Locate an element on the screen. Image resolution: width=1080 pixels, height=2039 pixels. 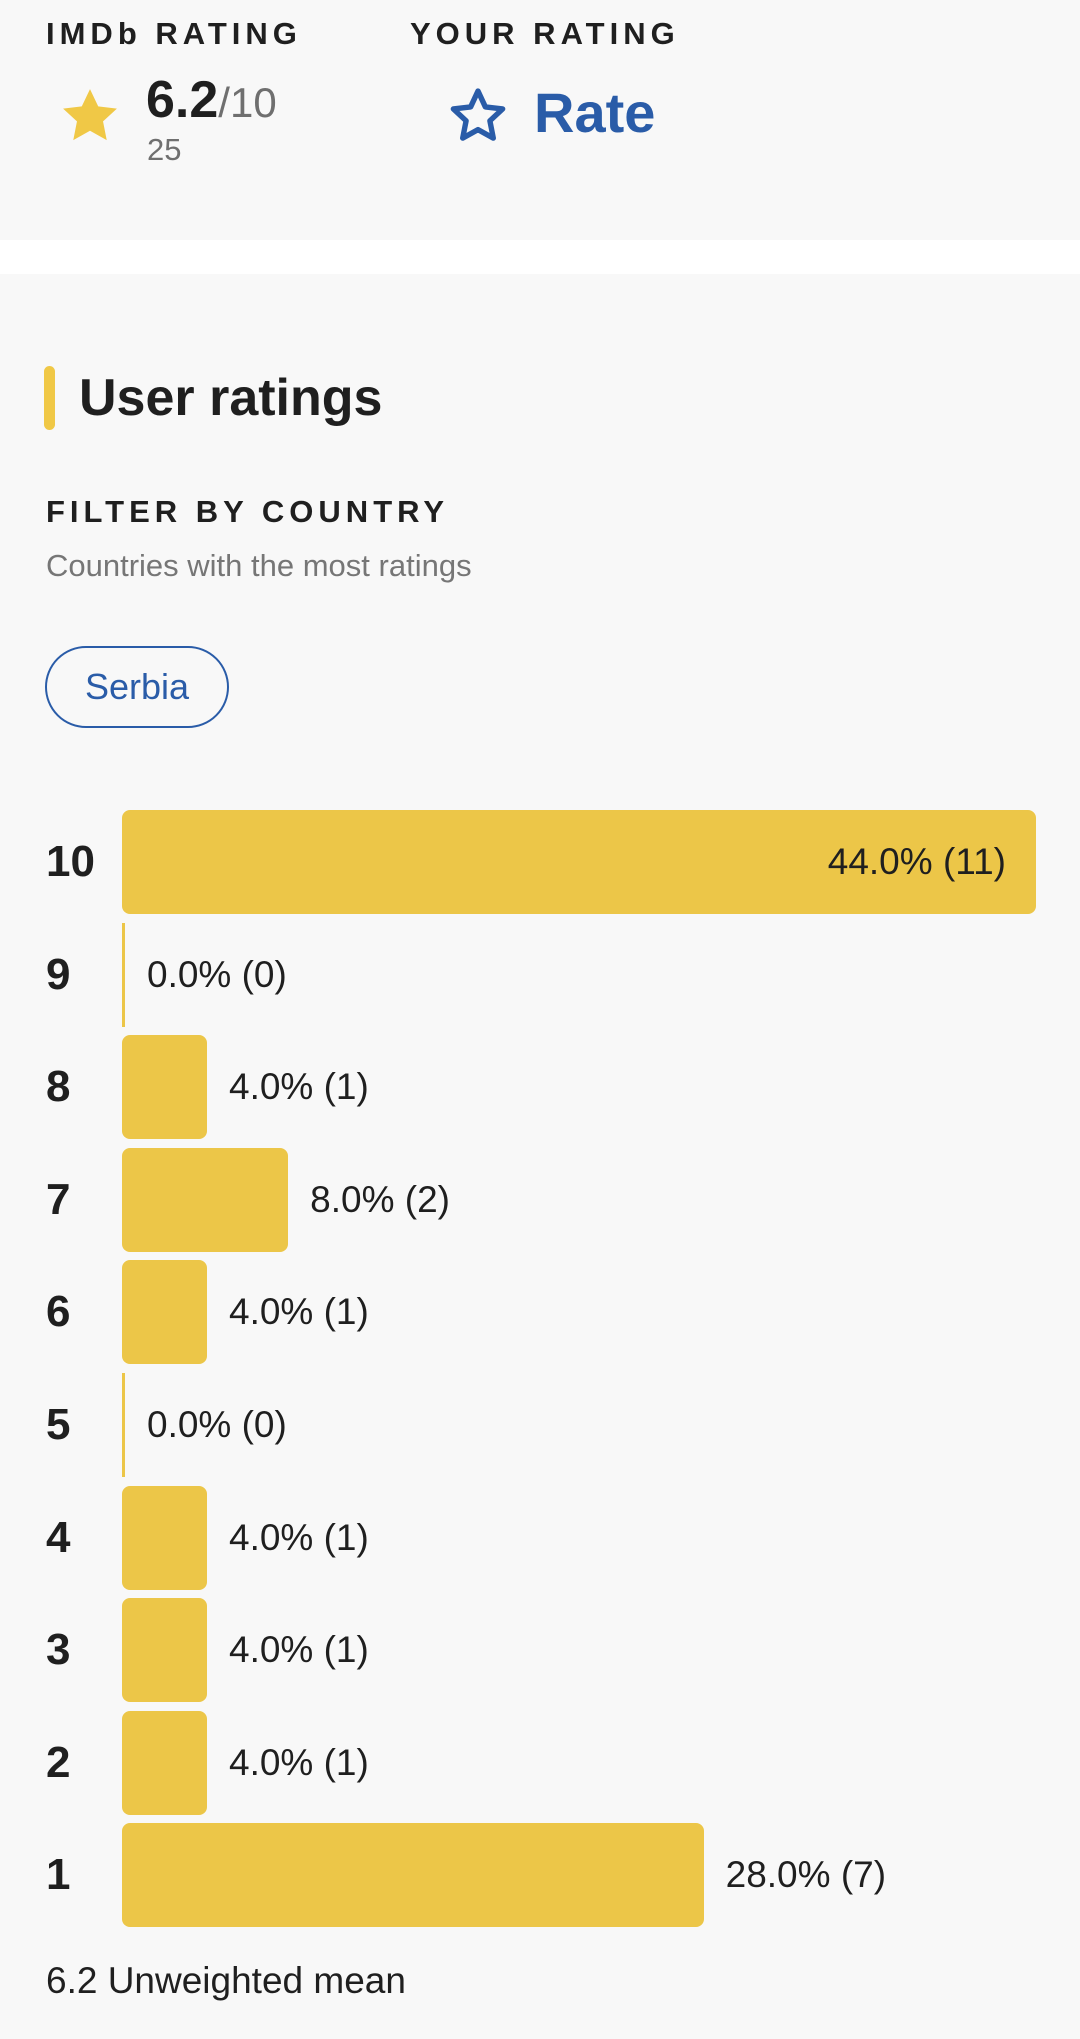
histogram-row-2: 2 4.0% (1) is located at coordinates (540, 1762).